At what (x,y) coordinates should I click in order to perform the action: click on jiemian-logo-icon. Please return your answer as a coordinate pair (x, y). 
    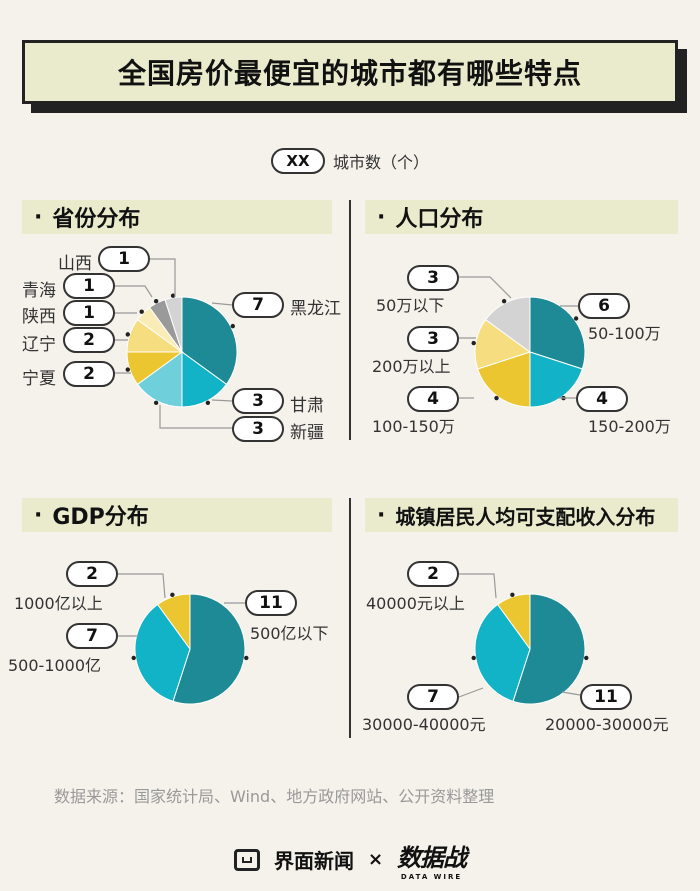
    Looking at the image, I should click on (246, 859).